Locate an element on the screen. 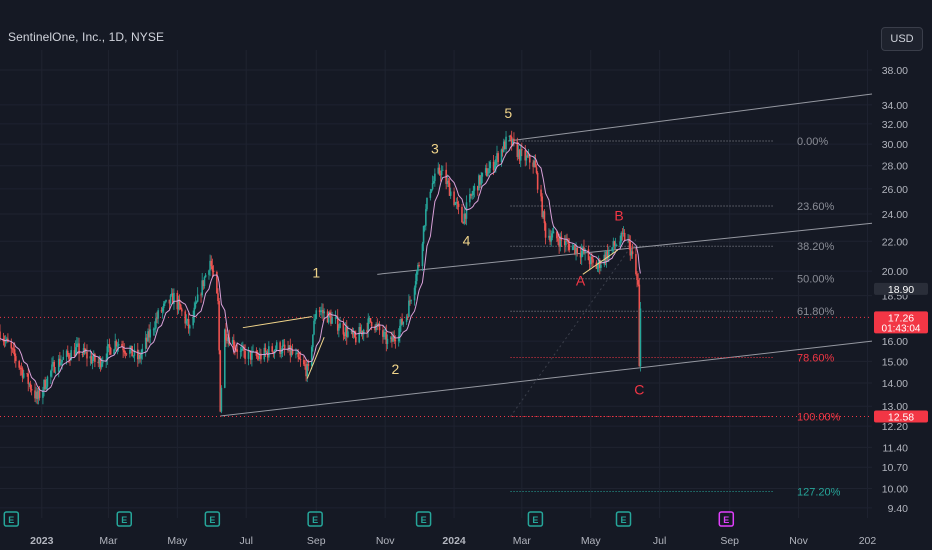 Image resolution: width=932 pixels, height=550 pixels. svg-text: 01:43:04 is located at coordinates (901, 328).